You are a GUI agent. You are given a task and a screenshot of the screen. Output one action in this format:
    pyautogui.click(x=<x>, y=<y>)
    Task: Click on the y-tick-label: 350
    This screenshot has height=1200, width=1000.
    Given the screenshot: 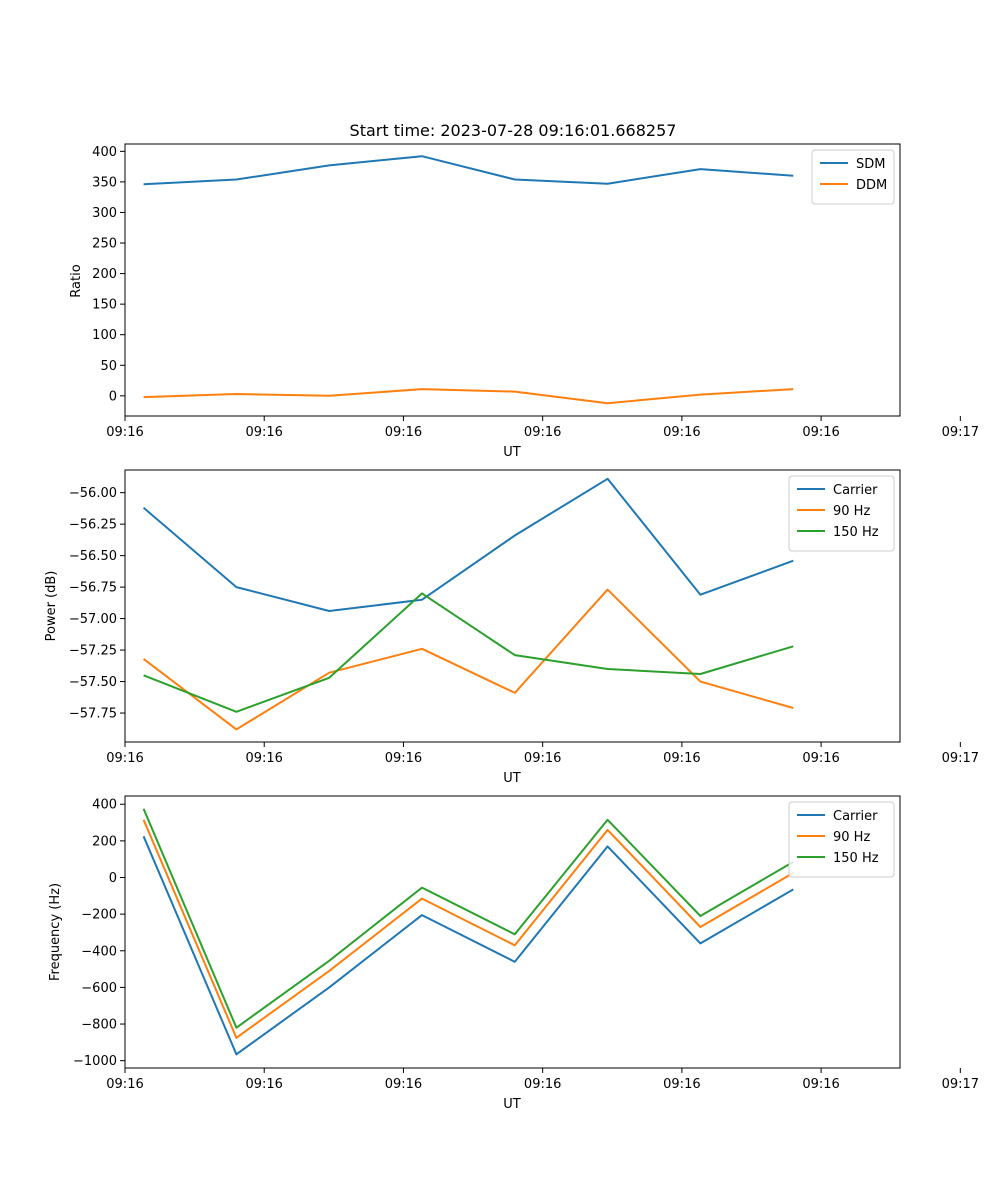 What is the action you would take?
    pyautogui.click(x=104, y=182)
    